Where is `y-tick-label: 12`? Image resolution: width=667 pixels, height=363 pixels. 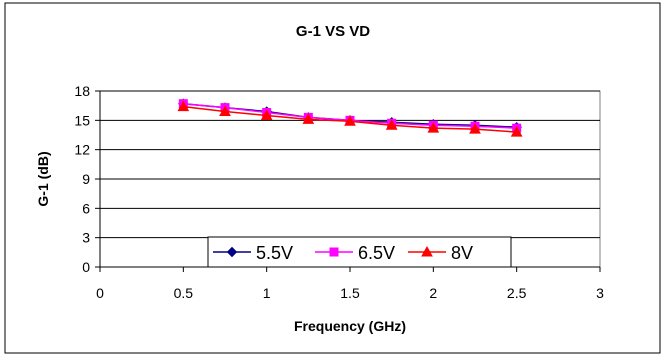
y-tick-label: 12 is located at coordinates (82, 150).